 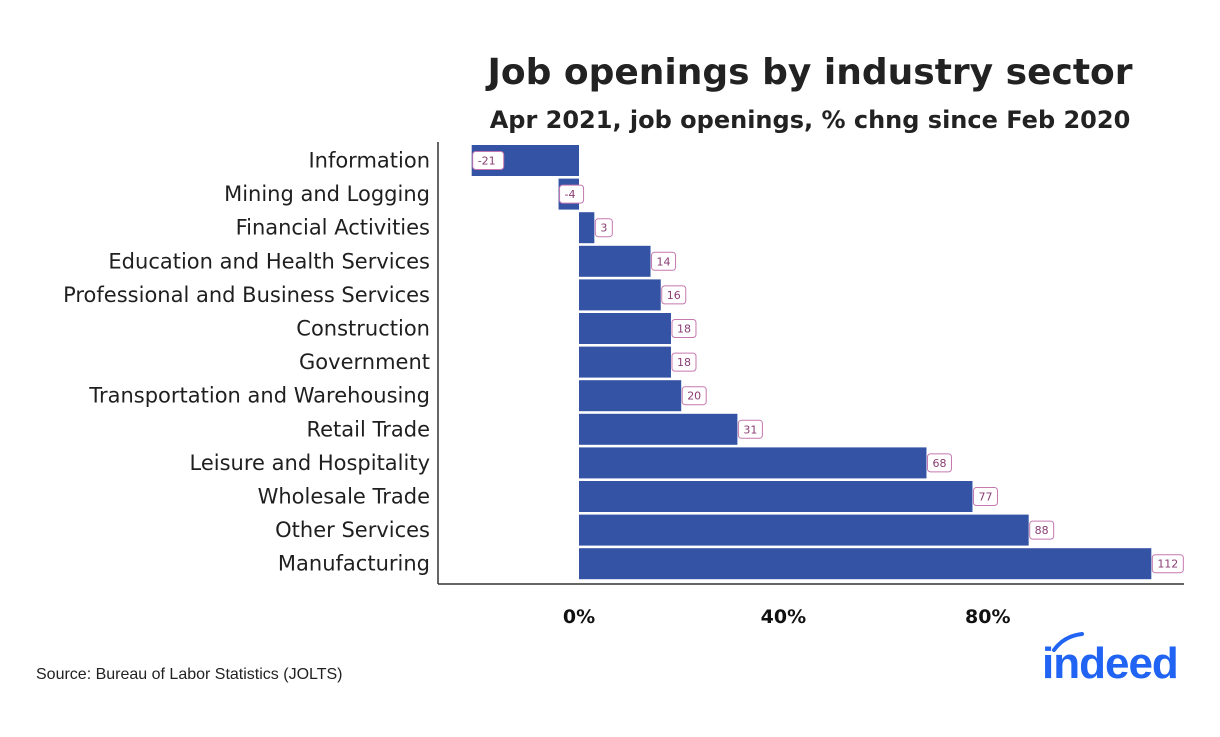 I want to click on x-tick-labels: 0% 40% 80%, so click(x=787, y=617).